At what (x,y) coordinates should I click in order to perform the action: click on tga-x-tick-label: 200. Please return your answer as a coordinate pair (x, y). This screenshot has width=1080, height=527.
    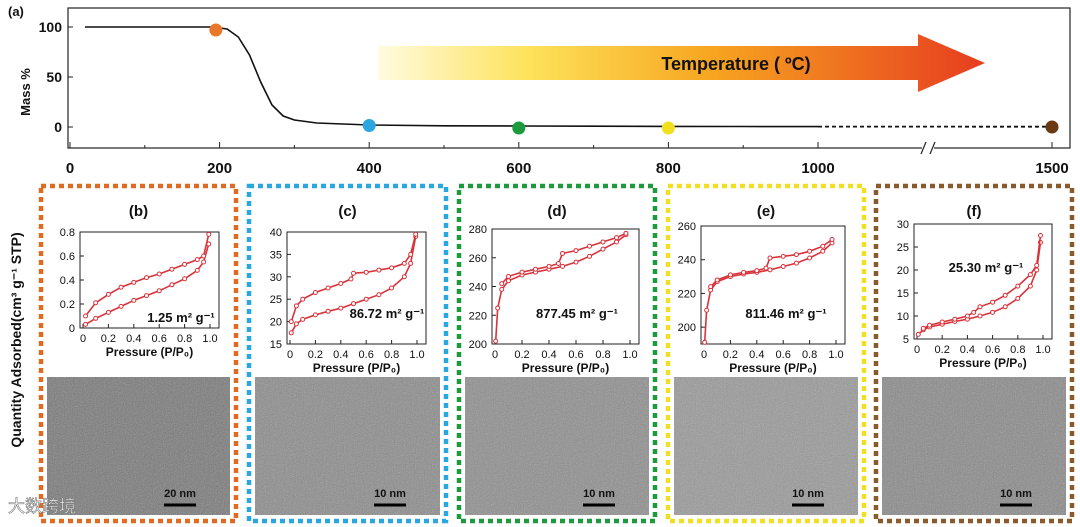
    Looking at the image, I should click on (219, 168).